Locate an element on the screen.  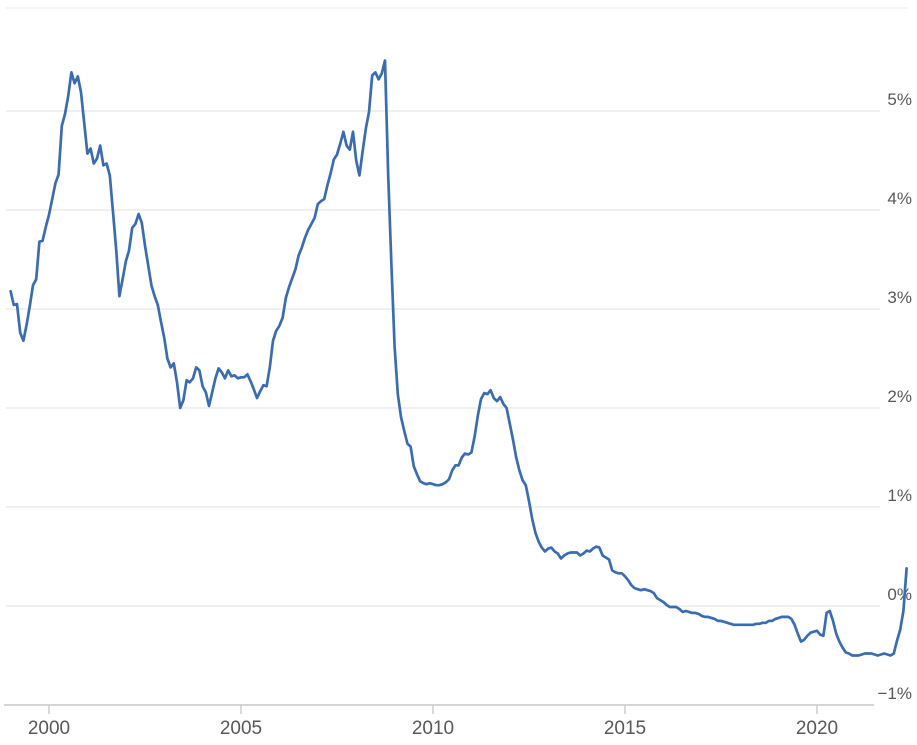
x-tick-label: 2010 is located at coordinates (433, 728).